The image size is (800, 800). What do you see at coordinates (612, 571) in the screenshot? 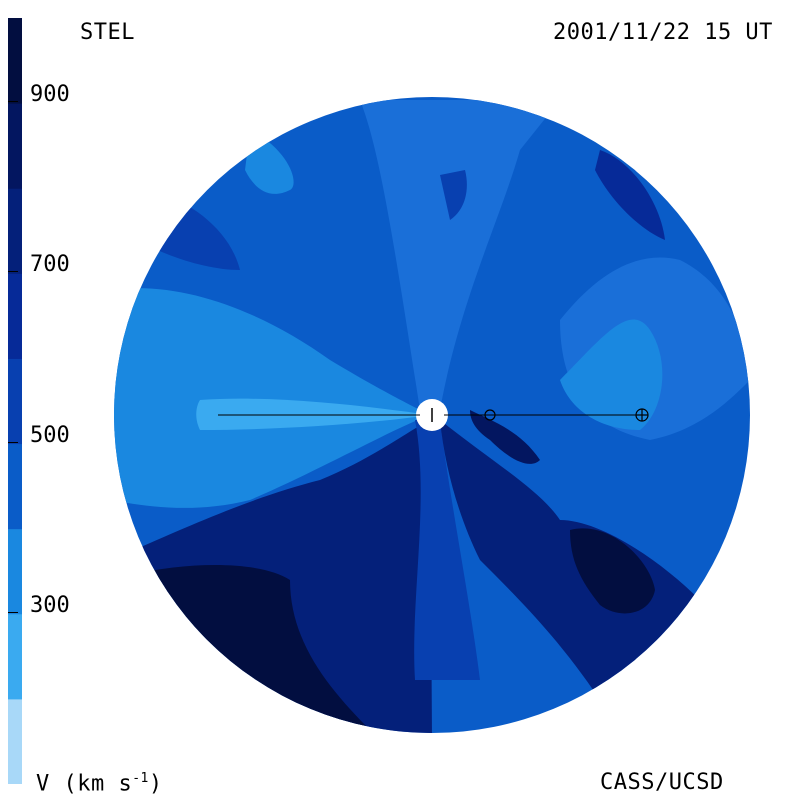
I see `southeast-fastest-patch` at bounding box center [612, 571].